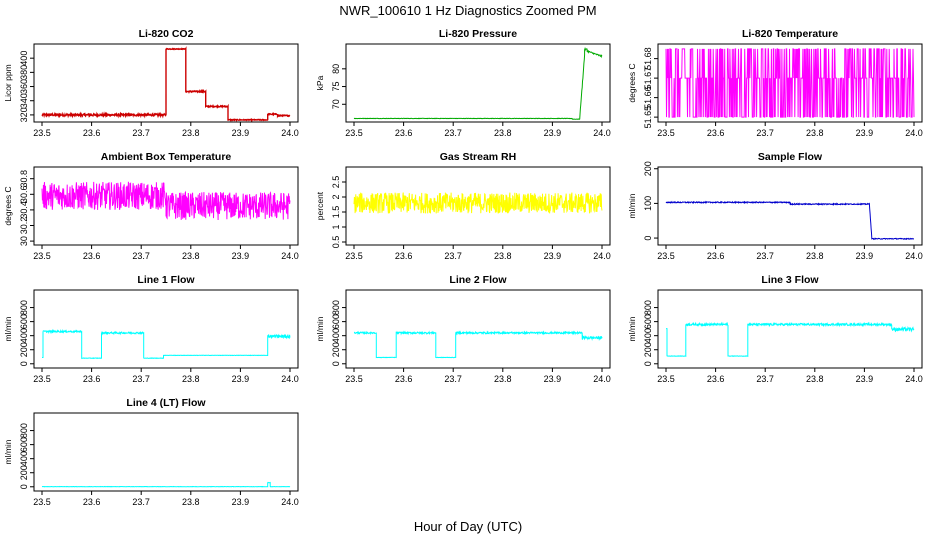 The image size is (936, 540). Describe the element at coordinates (24, 241) in the screenshot. I see `y-tick-label: 30` at that location.